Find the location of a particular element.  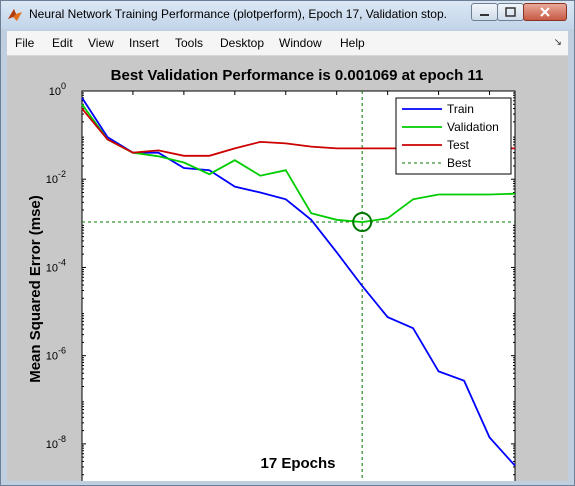

menu-desktop: Desktop is located at coordinates (242, 43).